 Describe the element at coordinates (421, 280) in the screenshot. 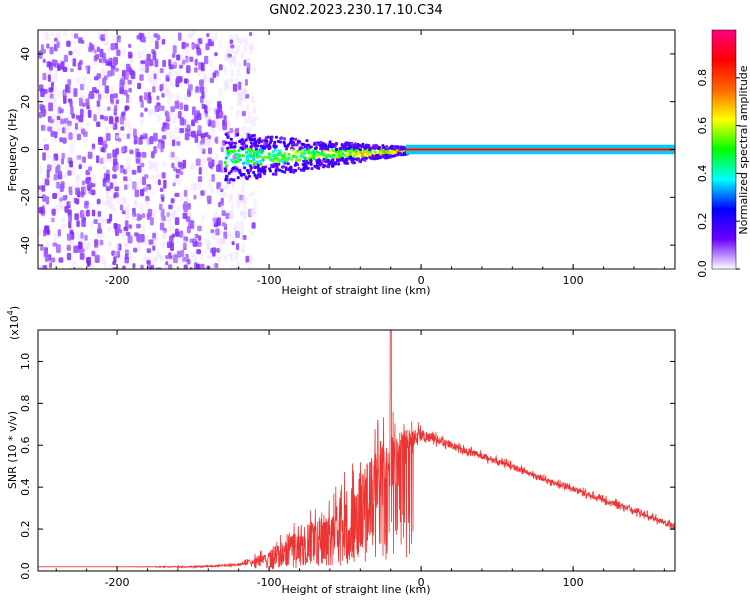

I see `x-tick-label: 0` at that location.